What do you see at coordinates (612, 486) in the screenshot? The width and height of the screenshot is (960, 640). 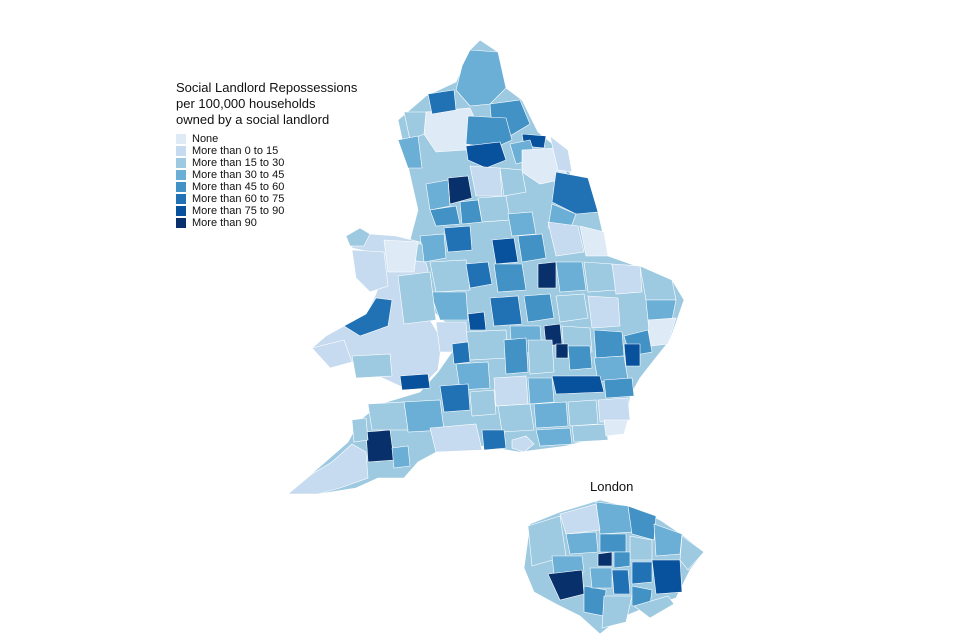 I see `london-inset-title: London` at bounding box center [612, 486].